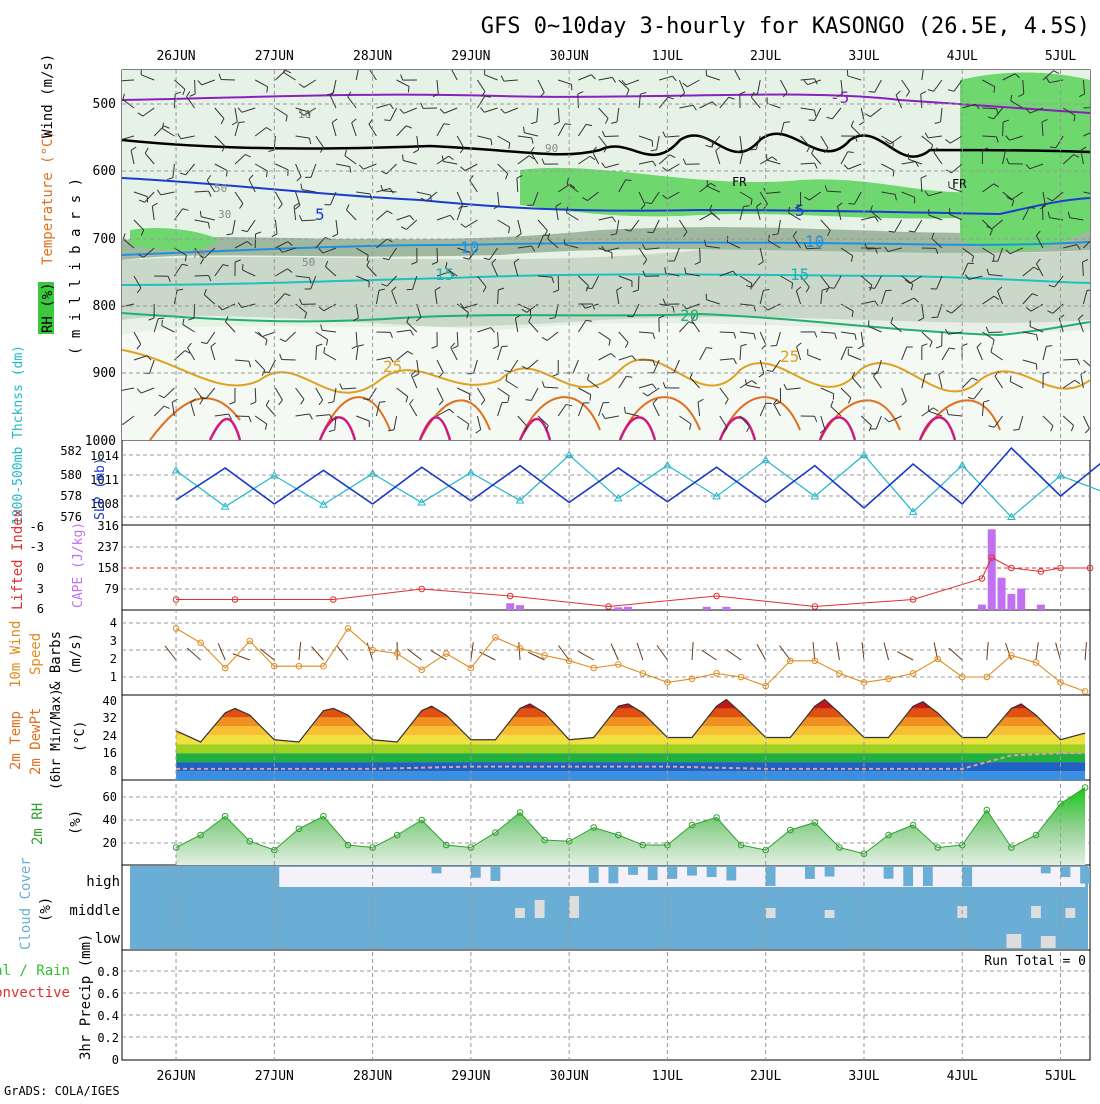 The image size is (1100, 1104). I want to click on upper-tick-800: 800, so click(104, 306).